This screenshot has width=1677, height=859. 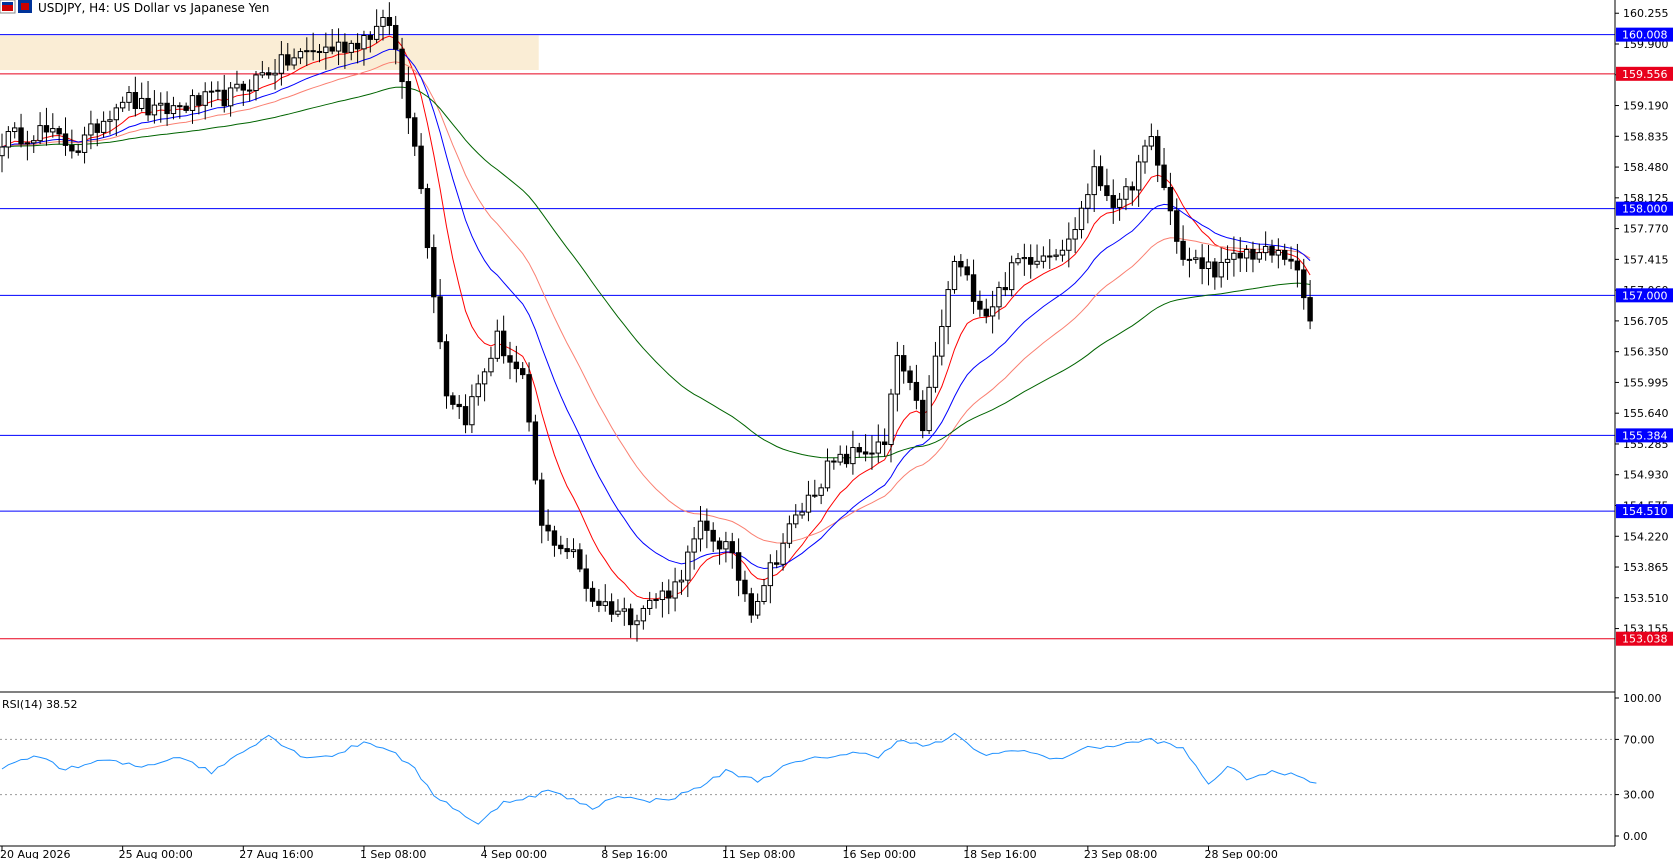 What do you see at coordinates (1644, 435) in the screenshot?
I see `price-level-tag: 155.384` at bounding box center [1644, 435].